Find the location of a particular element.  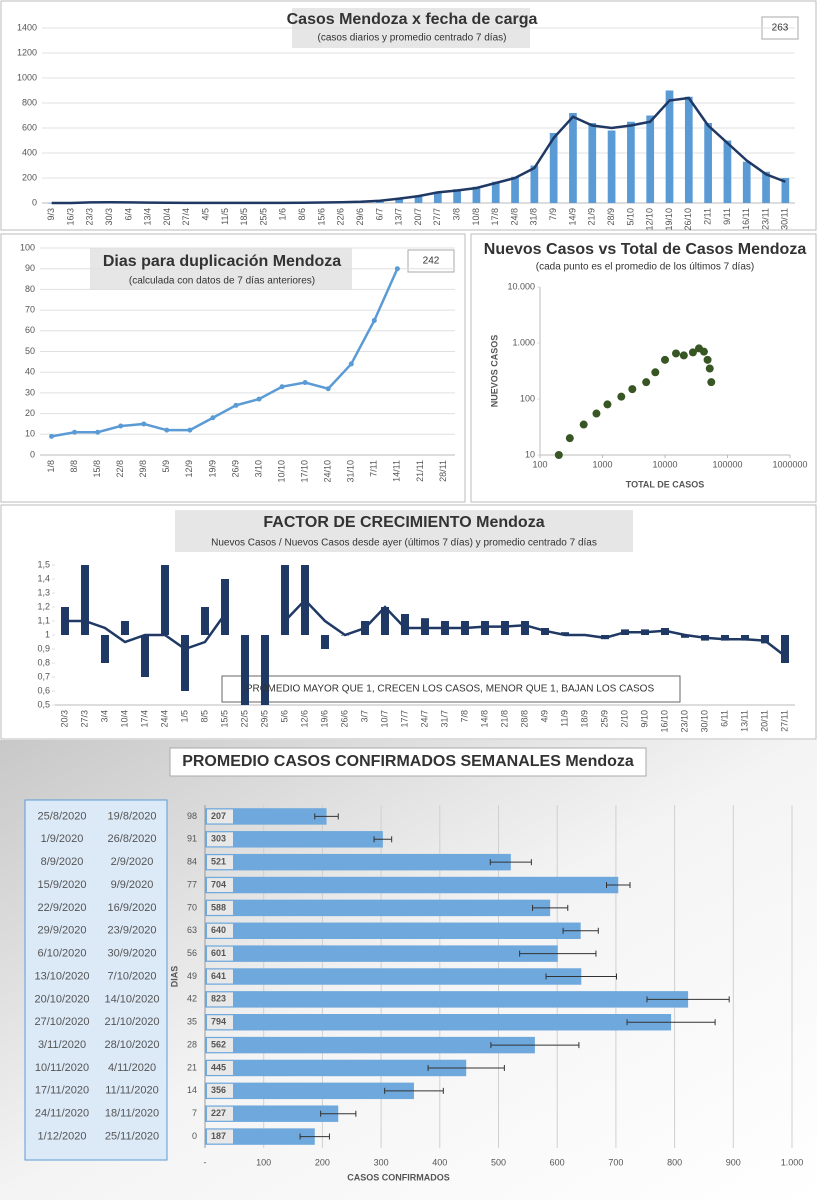

data-label: 227 is located at coordinates (218, 1113).